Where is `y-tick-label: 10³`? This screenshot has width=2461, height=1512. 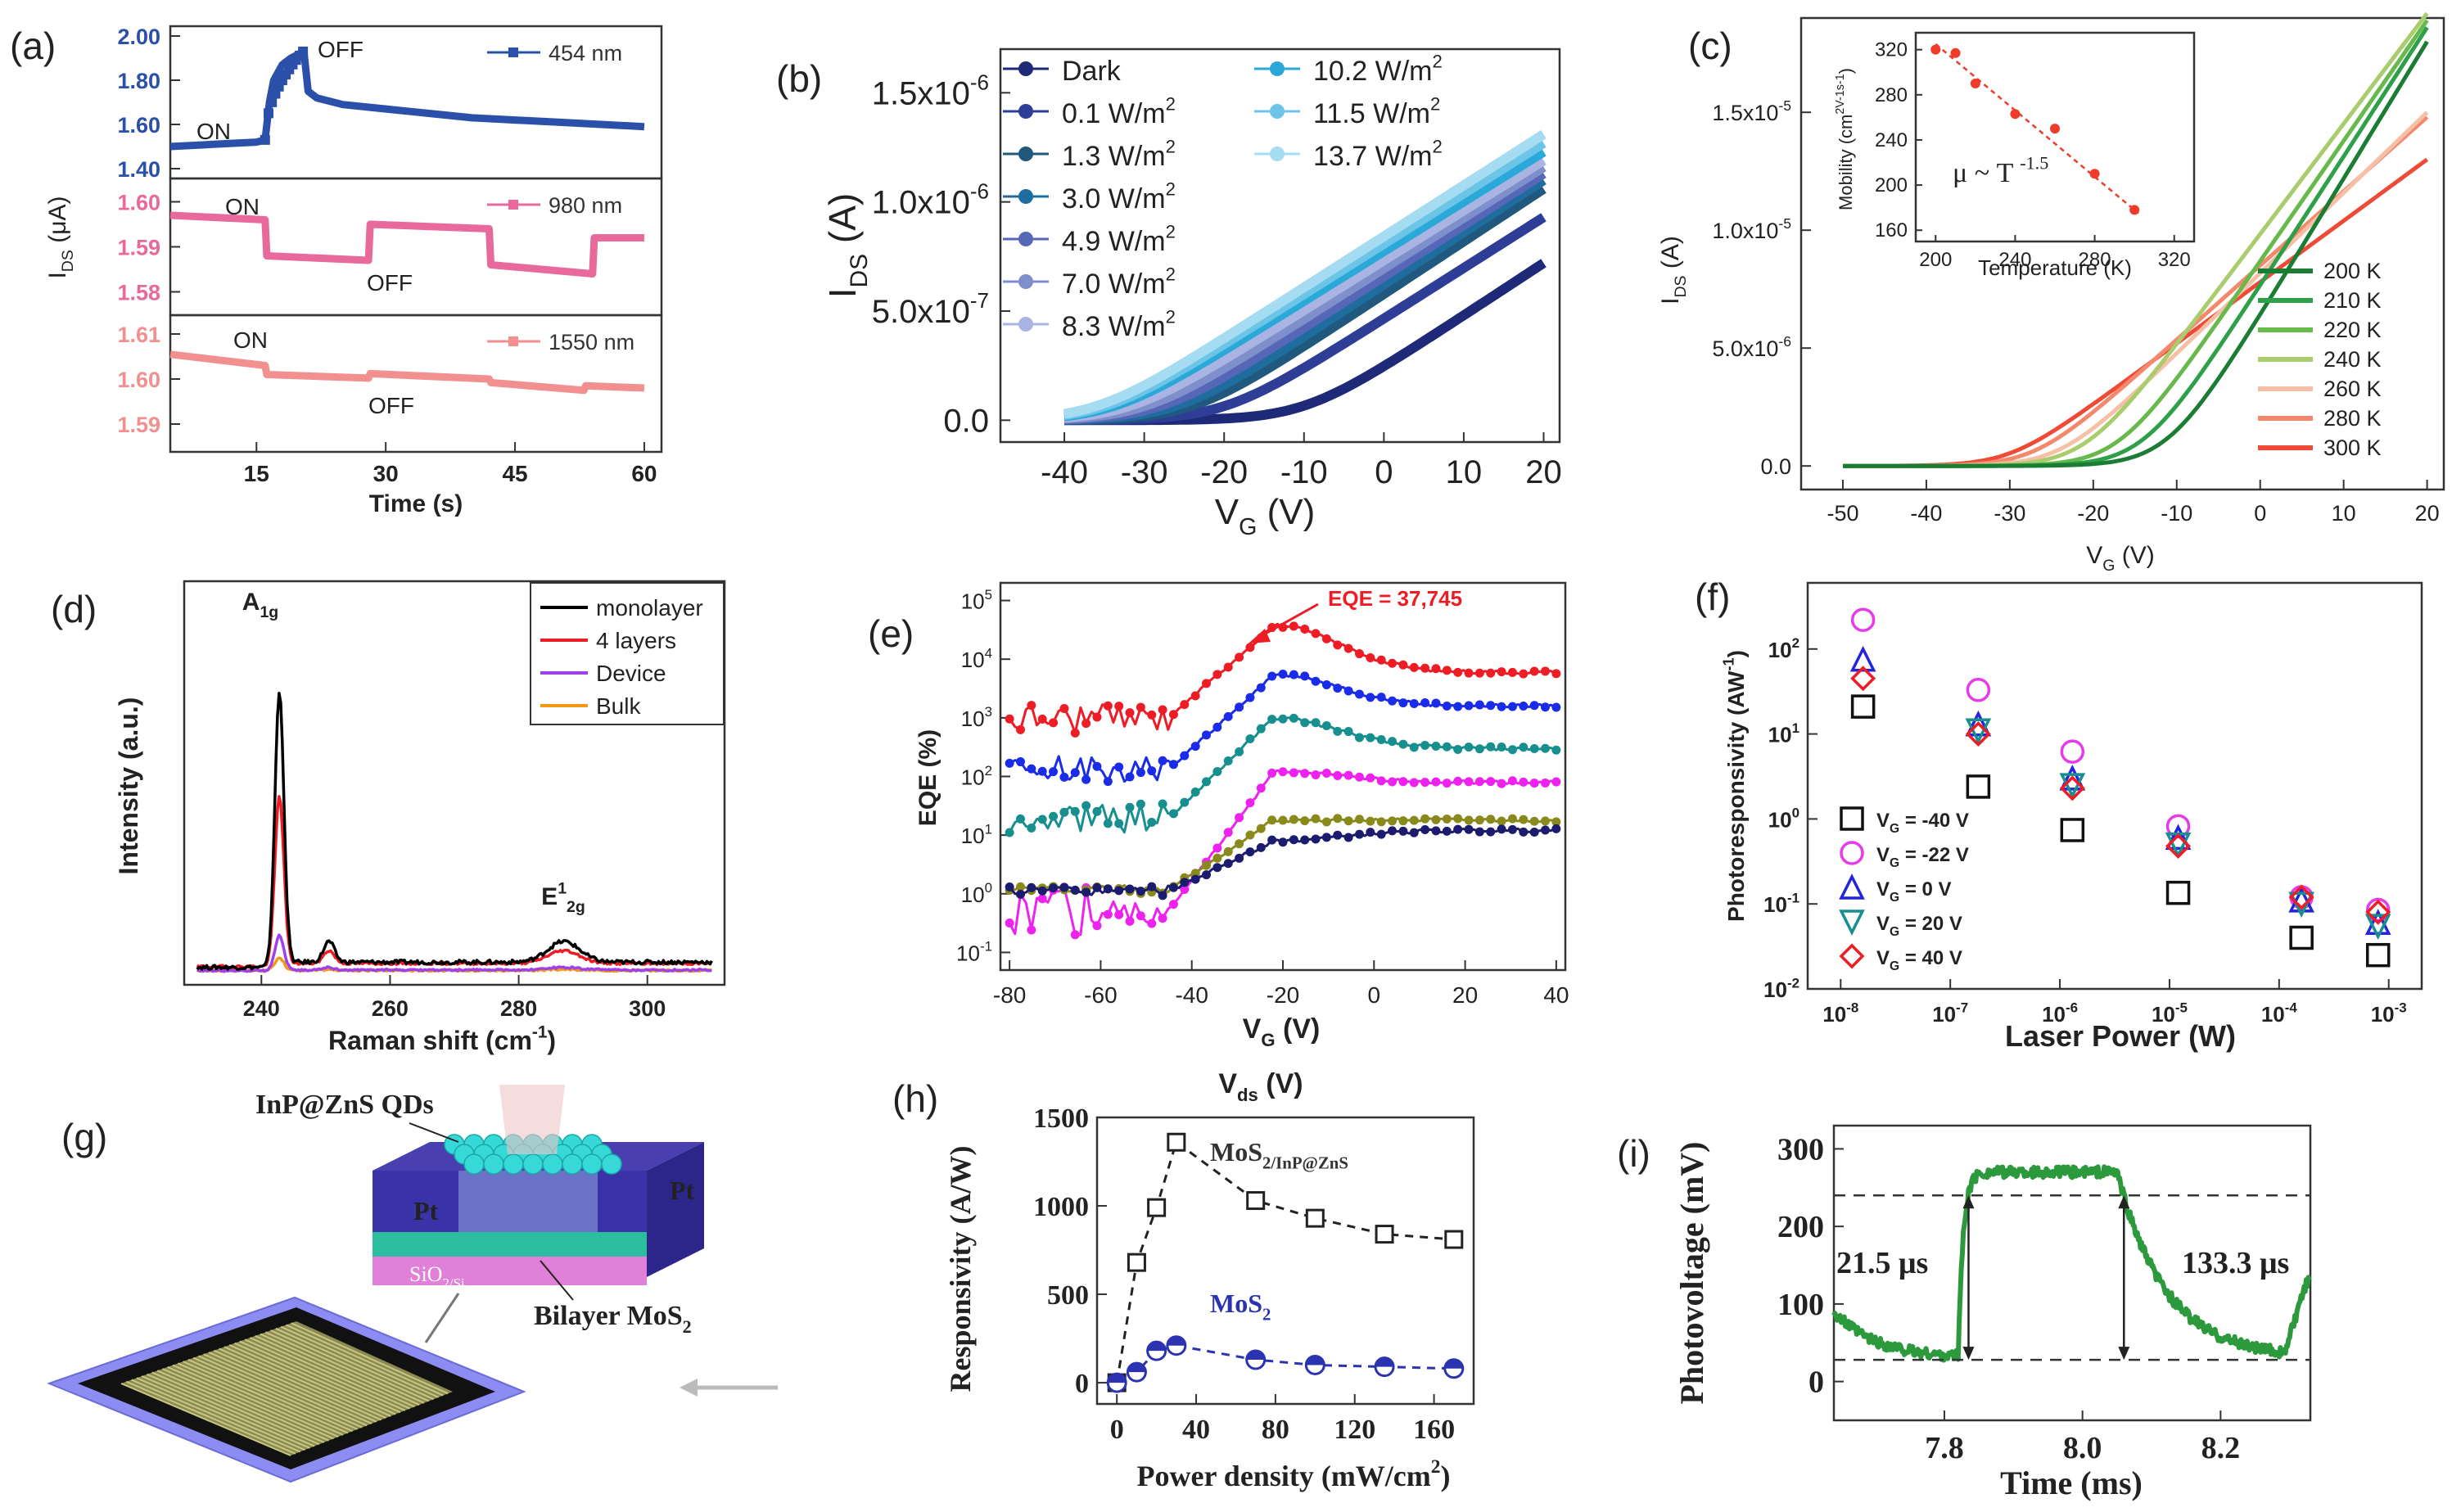 y-tick-label: 10³ is located at coordinates (976, 717).